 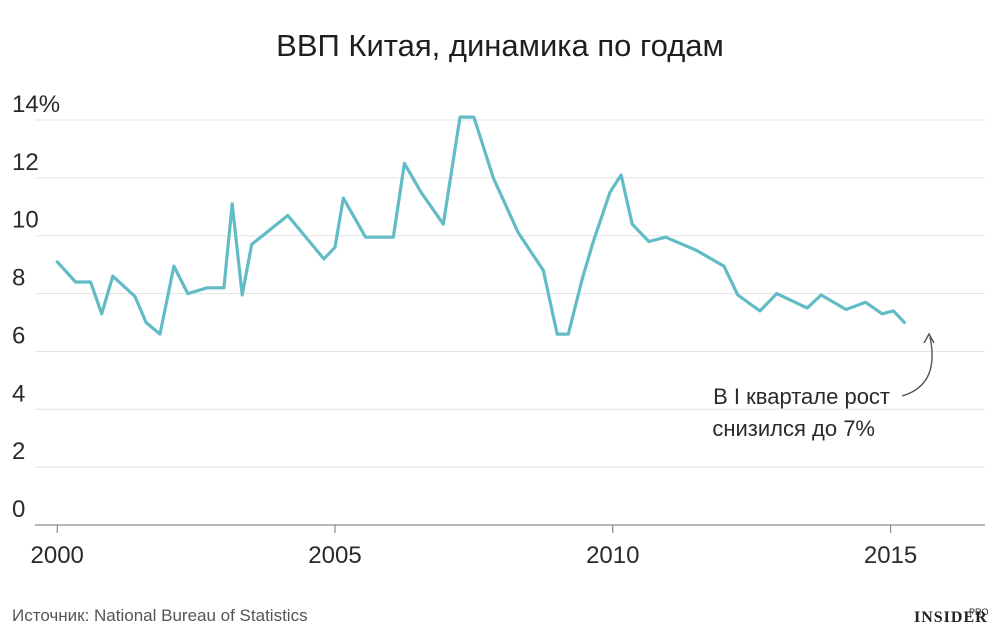 What do you see at coordinates (793, 428) in the screenshot?
I see `annotation-line-2: снизился до 7%` at bounding box center [793, 428].